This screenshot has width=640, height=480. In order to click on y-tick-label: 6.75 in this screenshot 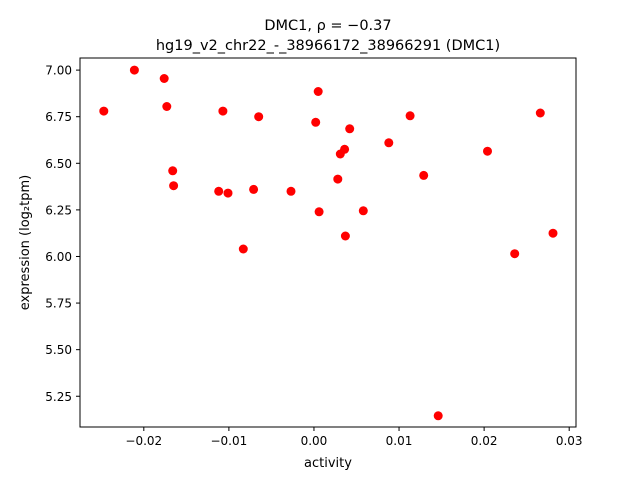, I will do `click(58, 117)`.